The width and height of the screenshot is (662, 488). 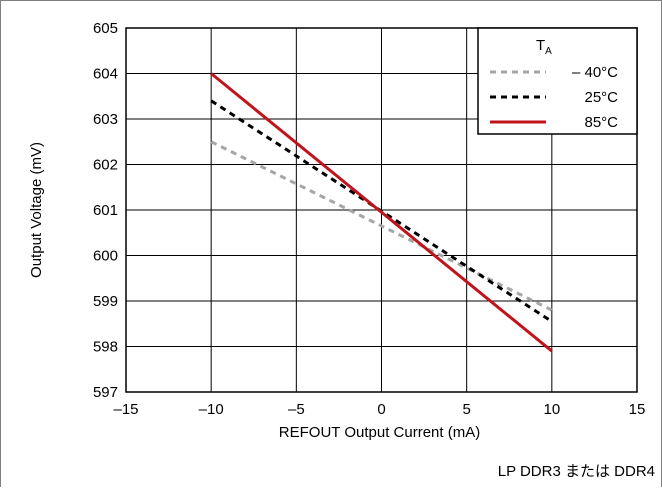 I want to click on legend-title-subscript: A, so click(x=548, y=51).